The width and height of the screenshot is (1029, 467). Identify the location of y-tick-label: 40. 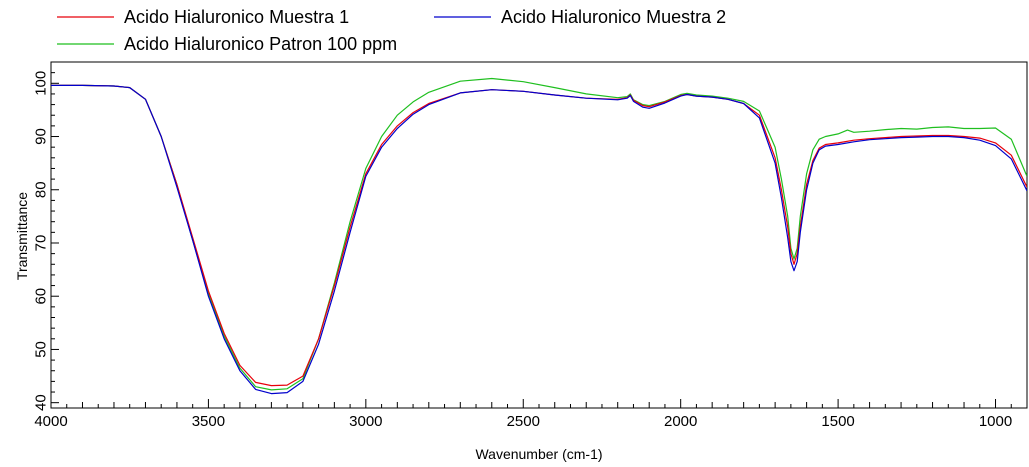
(41, 402).